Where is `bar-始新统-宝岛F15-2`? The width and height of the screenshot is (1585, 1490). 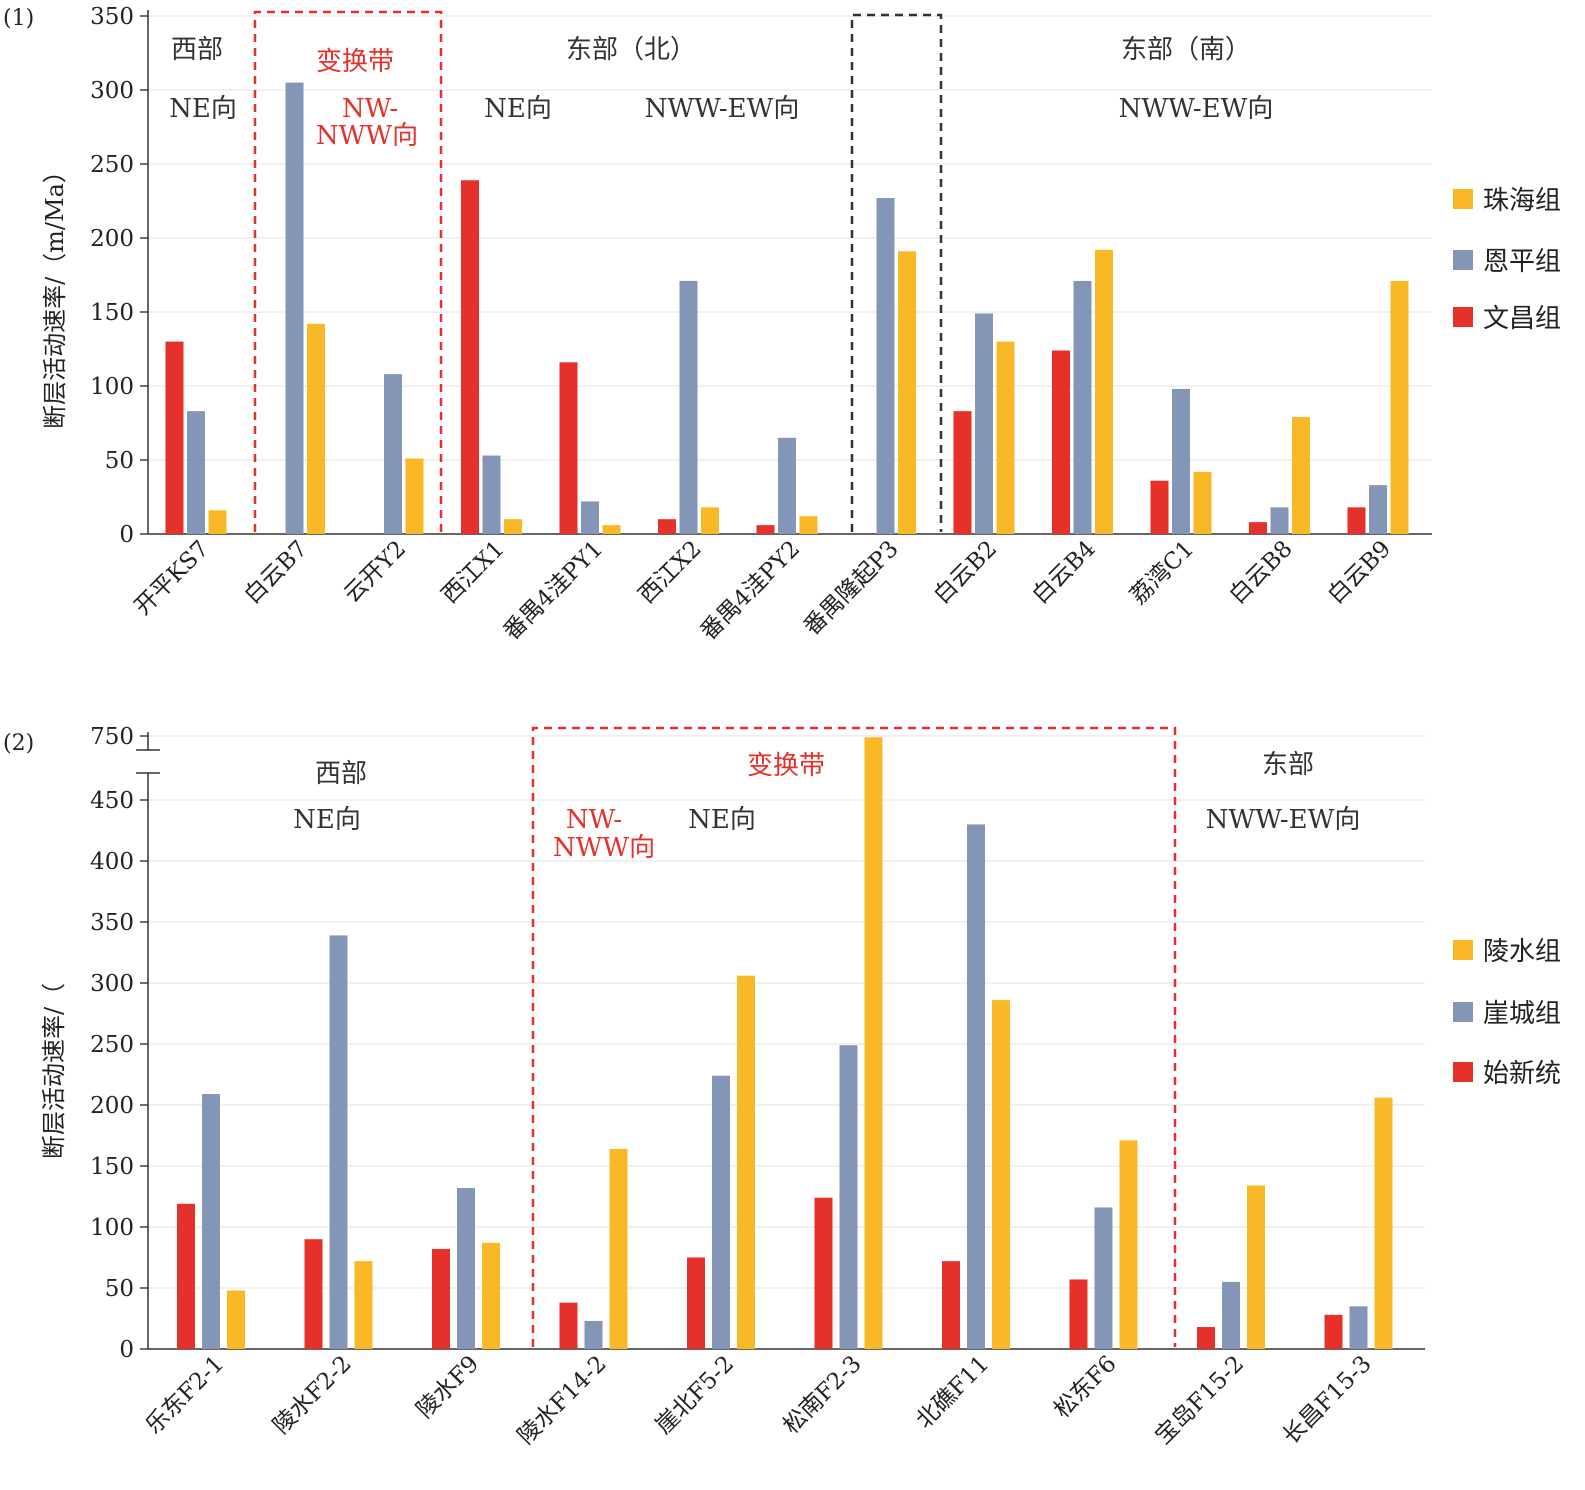 bar-始新统-宝岛F15-2 is located at coordinates (1206, 1338).